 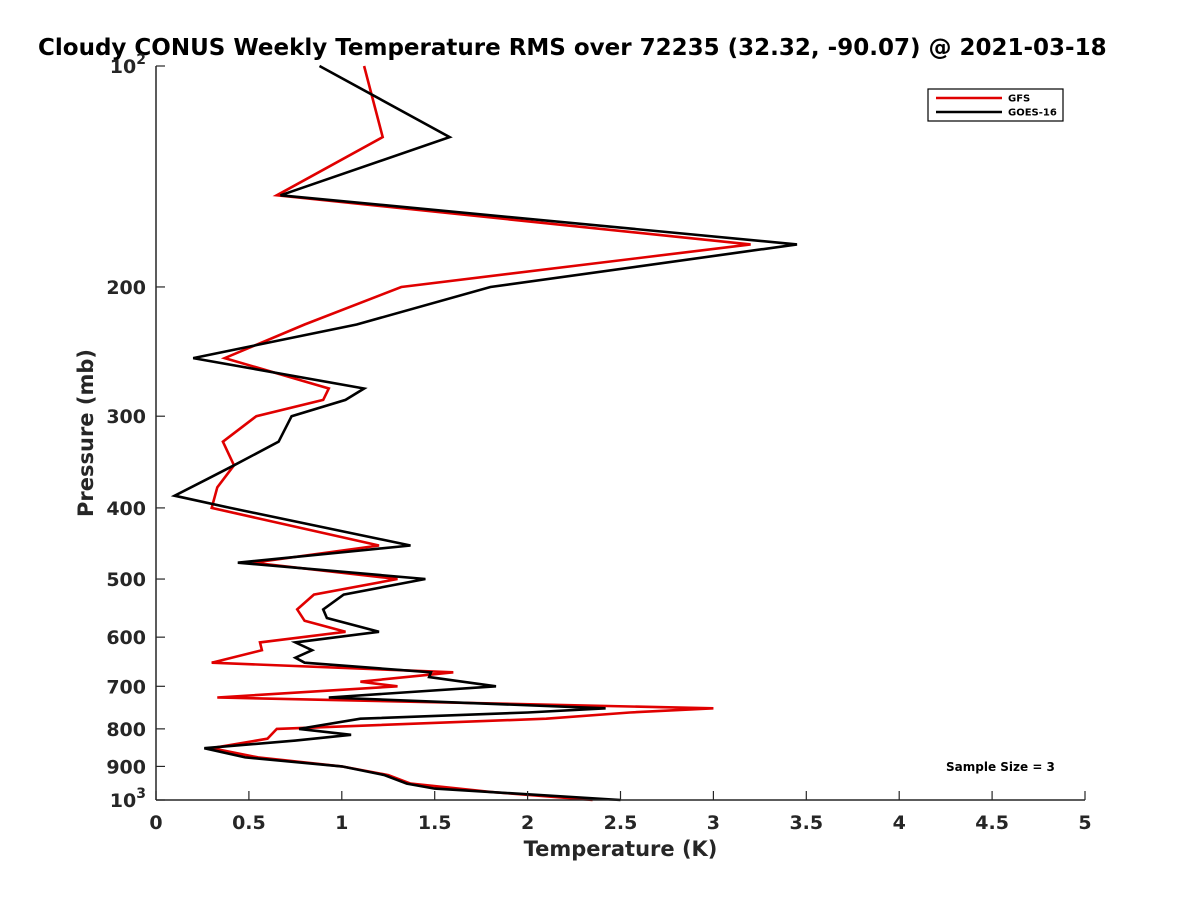 I want to click on x-tick-label: 4.5, so click(x=992, y=823).